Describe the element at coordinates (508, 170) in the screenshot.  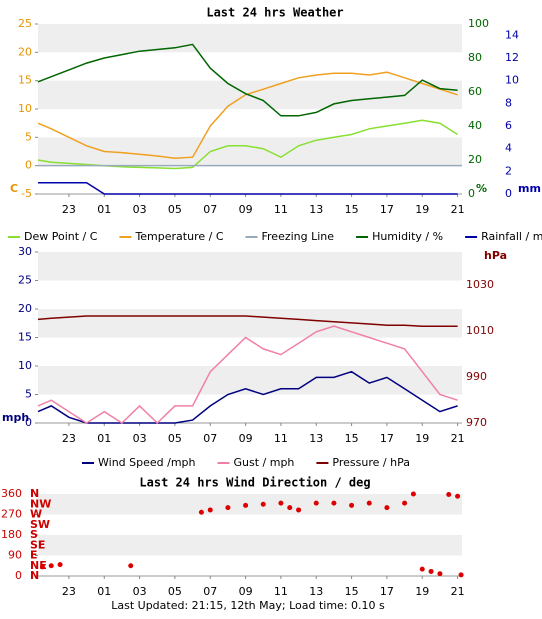
I see `y3-tick-label: 2` at that location.